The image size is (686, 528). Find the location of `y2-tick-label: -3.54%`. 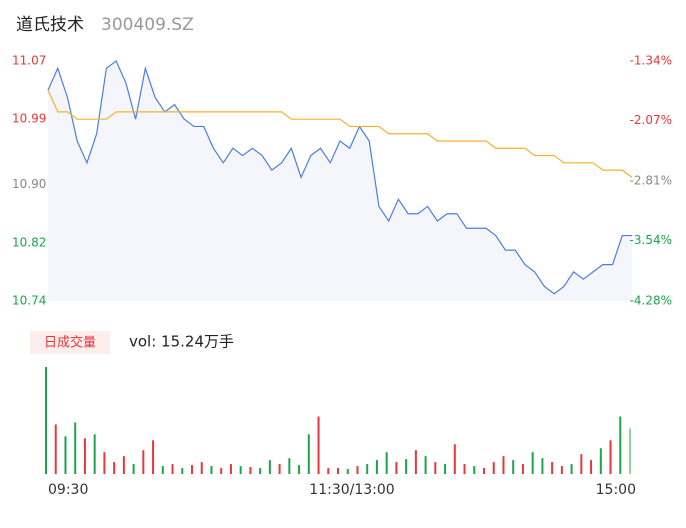

y2-tick-label: -3.54% is located at coordinates (651, 240).